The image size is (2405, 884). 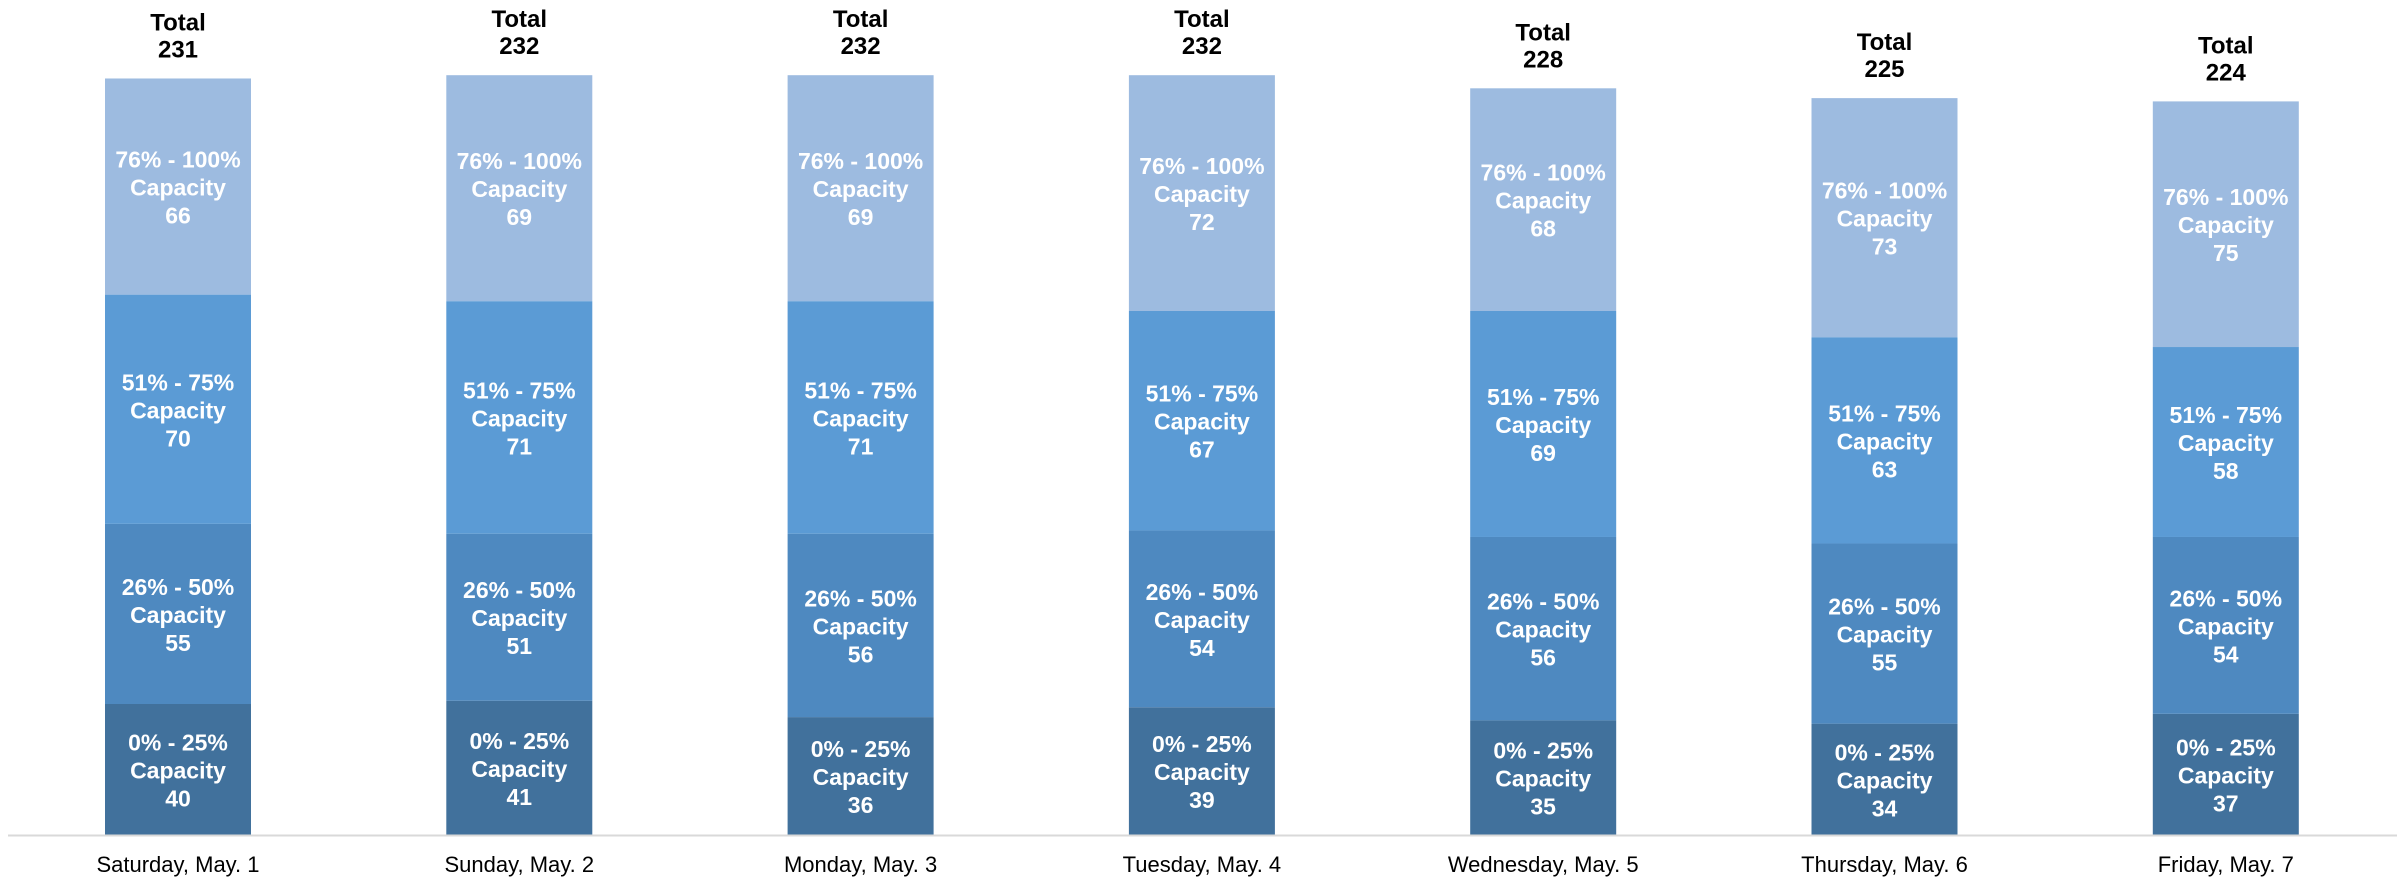 What do you see at coordinates (861, 805) in the screenshot?
I see `segment-value-label: 36` at bounding box center [861, 805].